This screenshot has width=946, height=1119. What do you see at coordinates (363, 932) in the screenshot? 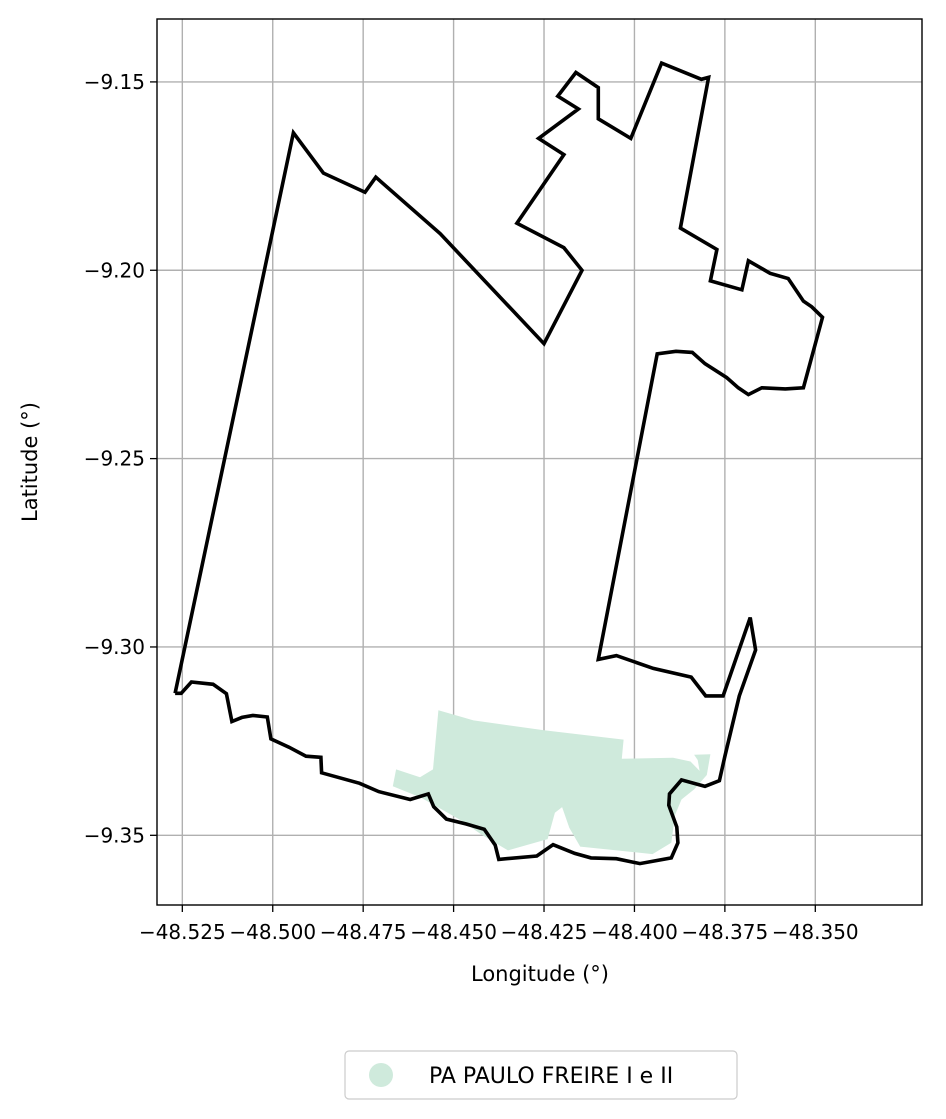
I see `x-tick-label: −48.475` at bounding box center [363, 932].